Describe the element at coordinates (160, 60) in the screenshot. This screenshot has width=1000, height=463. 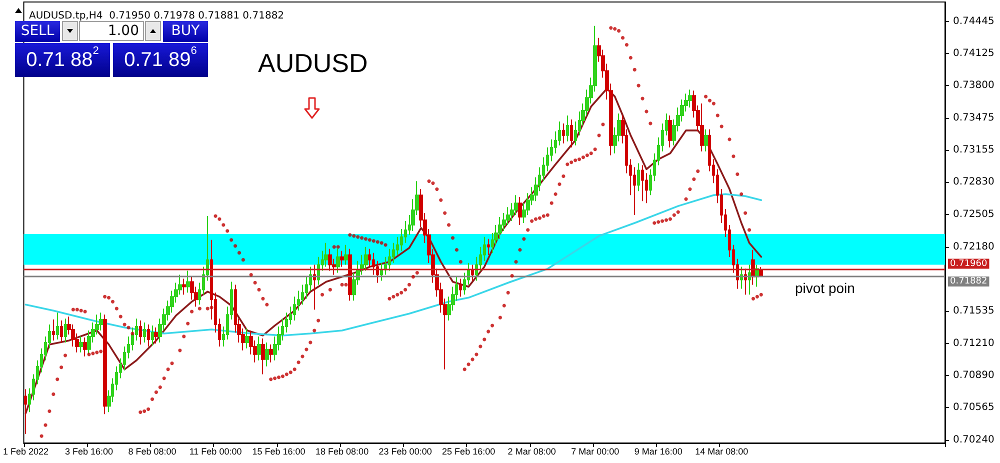
I see `annotation: 0.71 89$^{6}$` at that location.